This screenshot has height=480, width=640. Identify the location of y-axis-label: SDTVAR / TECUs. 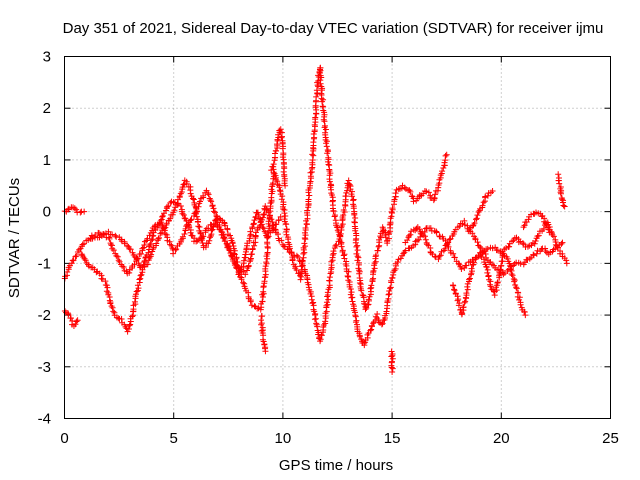
(14, 238).